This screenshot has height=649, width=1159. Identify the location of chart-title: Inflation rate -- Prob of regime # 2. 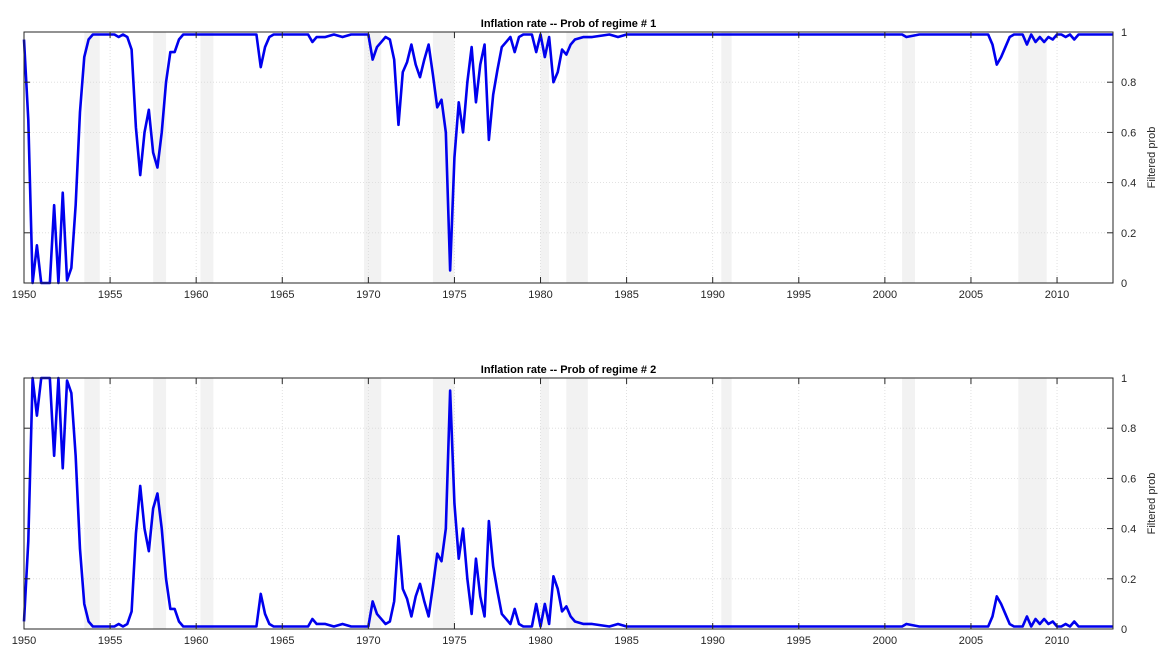
(568, 370).